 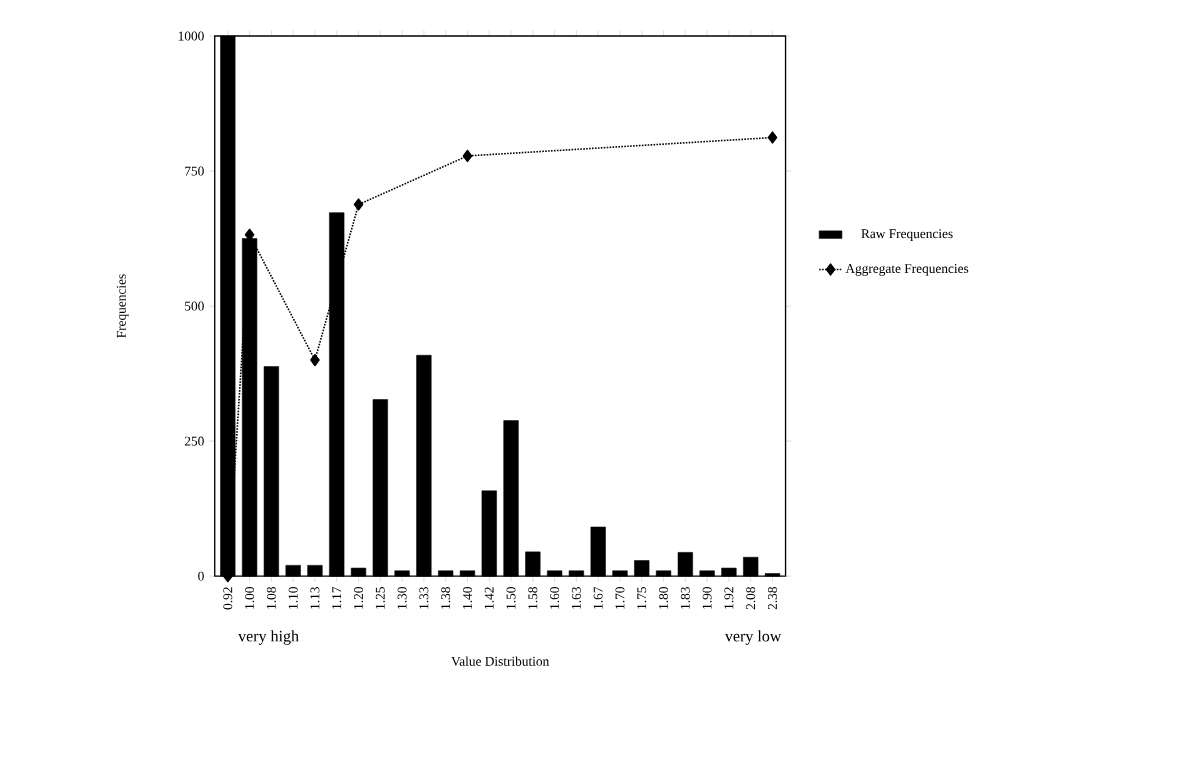 What do you see at coordinates (250, 598) in the screenshot?
I see `x-tick-label: 1.00` at bounding box center [250, 598].